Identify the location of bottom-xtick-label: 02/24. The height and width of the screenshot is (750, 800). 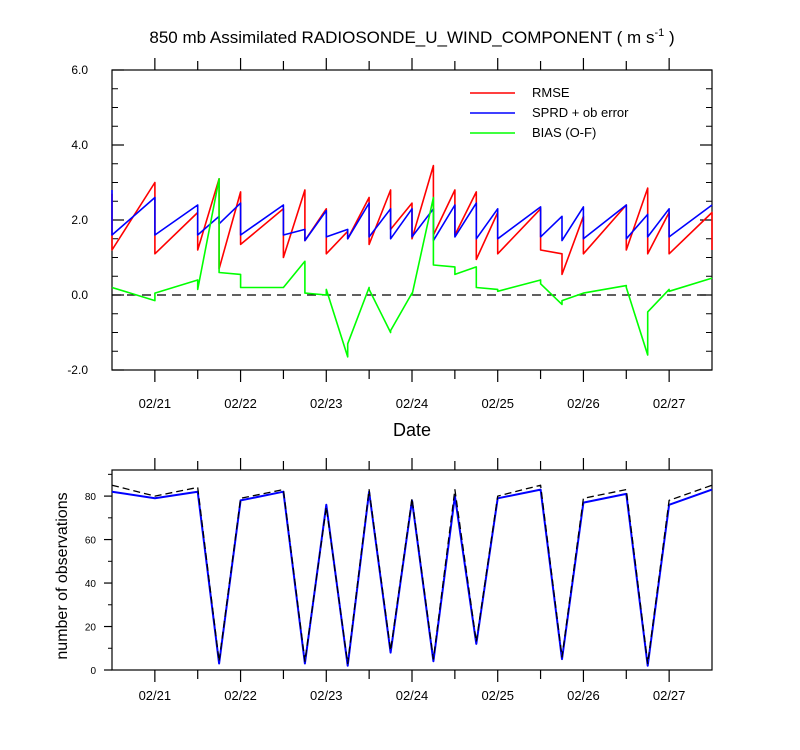
(412, 695).